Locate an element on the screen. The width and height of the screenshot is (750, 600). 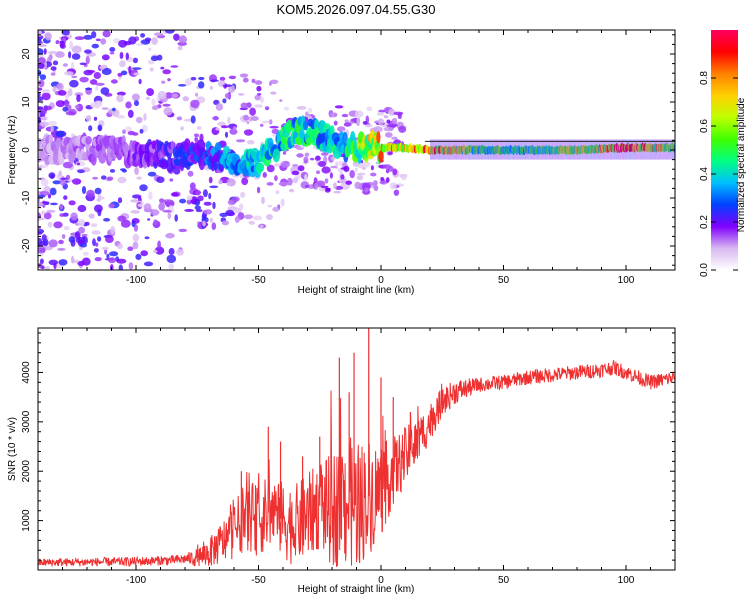
colorbar-tick-label: 0.2 is located at coordinates (704, 222).